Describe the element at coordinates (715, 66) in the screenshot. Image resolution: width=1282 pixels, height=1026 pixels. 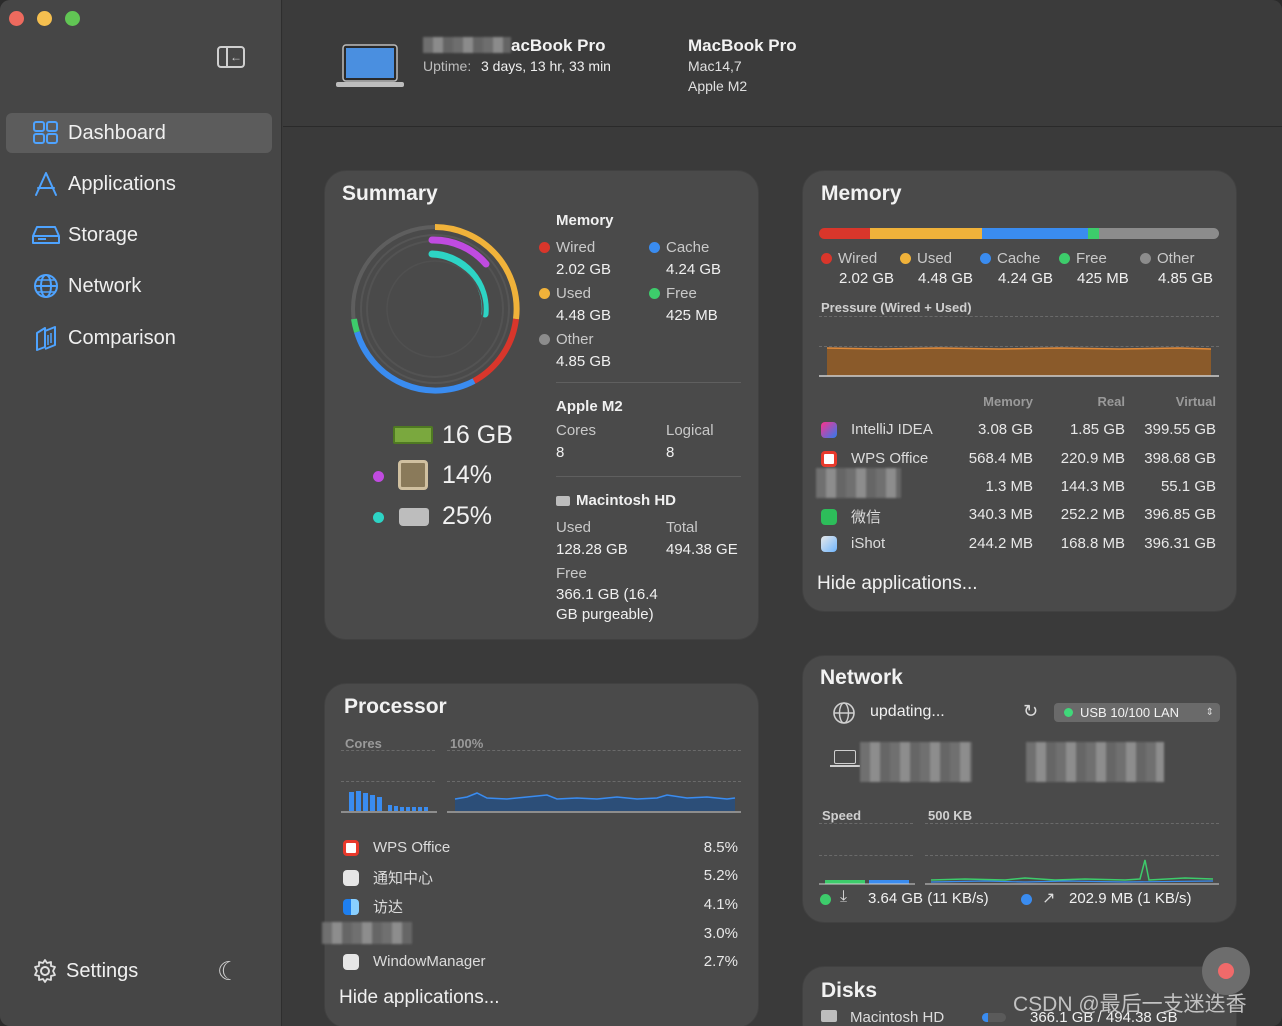
I see `model-id: Mac14,7` at that location.